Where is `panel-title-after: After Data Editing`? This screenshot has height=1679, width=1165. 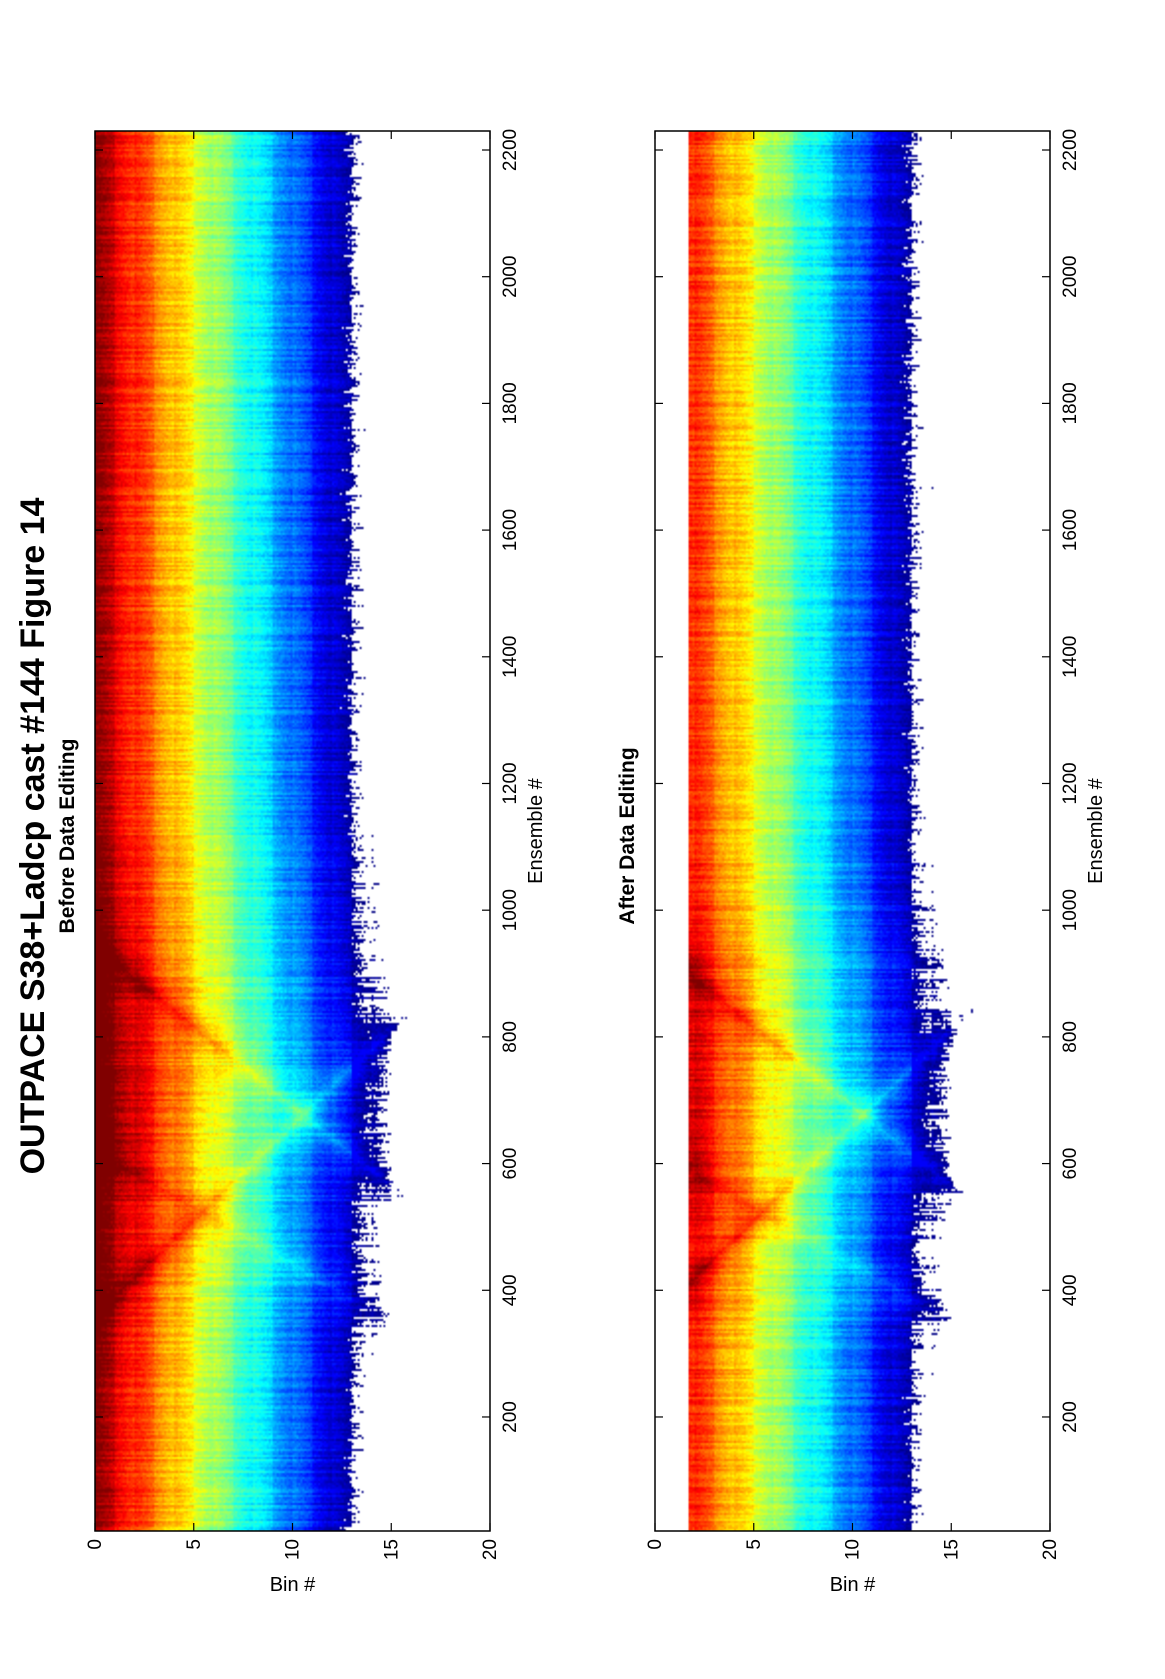 panel-title-after: After Data Editing is located at coordinates (627, 835).